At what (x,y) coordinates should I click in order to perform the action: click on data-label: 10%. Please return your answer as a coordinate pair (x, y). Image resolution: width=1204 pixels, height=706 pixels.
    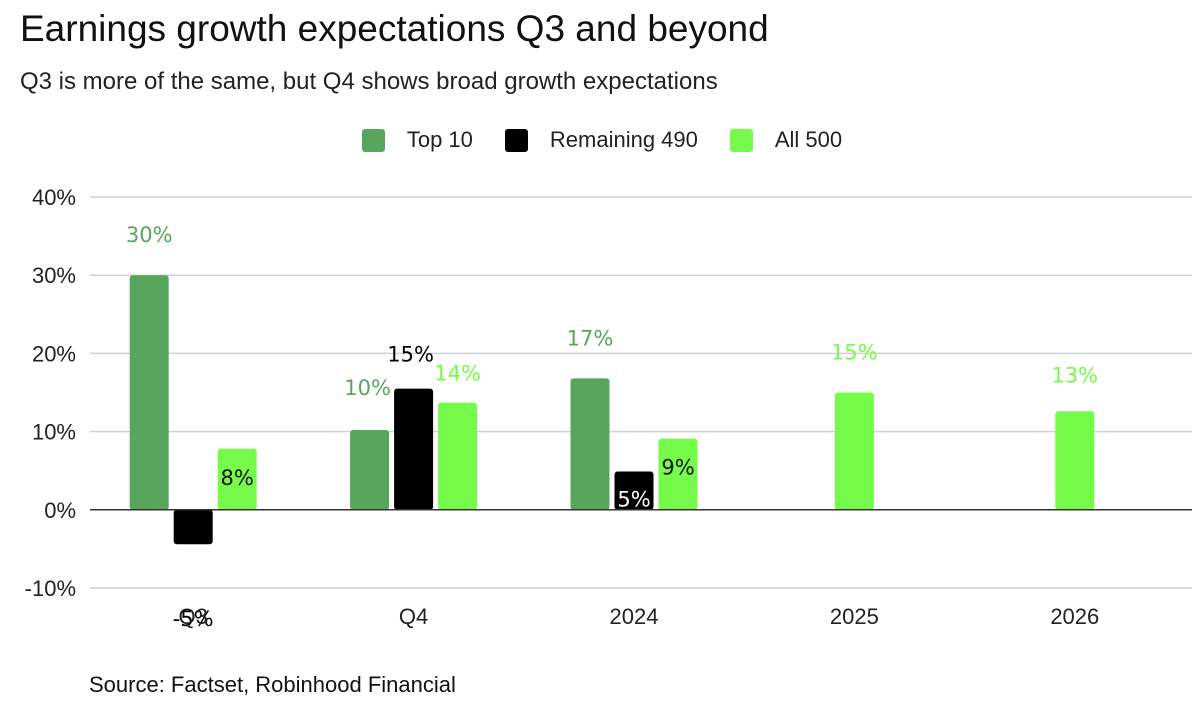
    Looking at the image, I should click on (367, 388).